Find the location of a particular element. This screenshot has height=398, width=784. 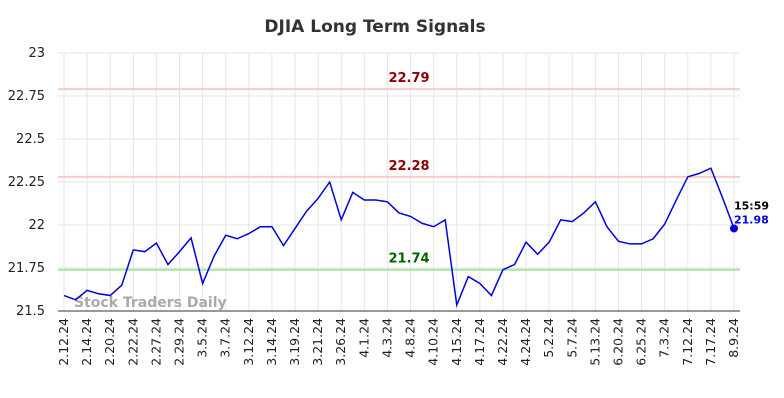

x-tick-label: 4.10.24 is located at coordinates (433, 342).